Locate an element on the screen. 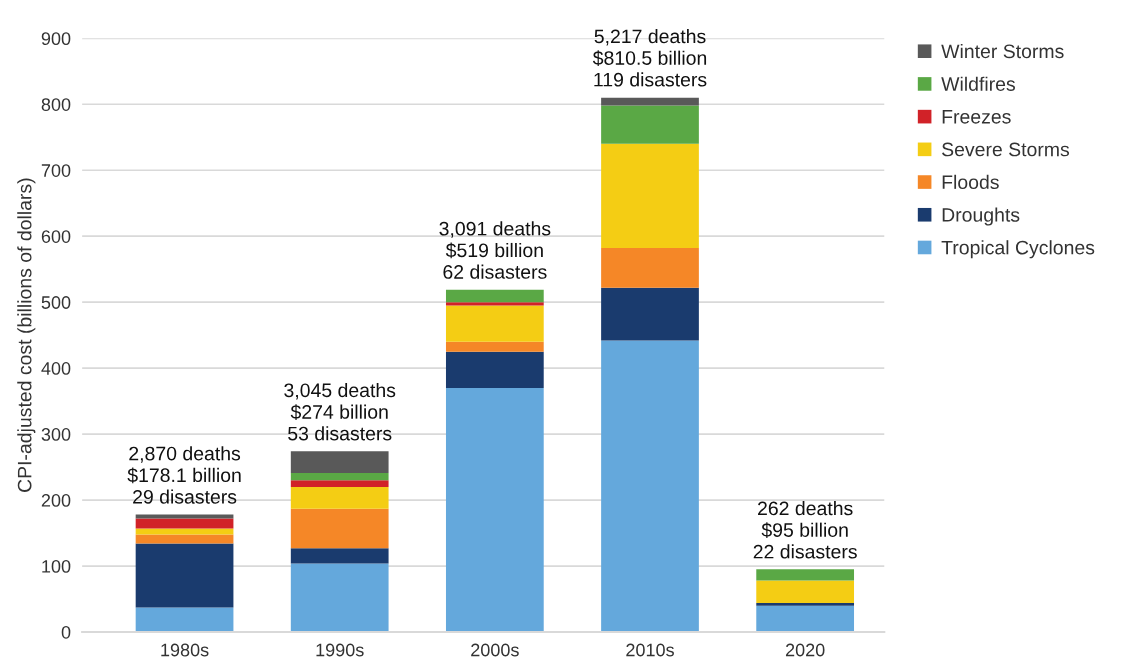 The image size is (1141, 672). x-tick-label: 2010s is located at coordinates (650, 650).